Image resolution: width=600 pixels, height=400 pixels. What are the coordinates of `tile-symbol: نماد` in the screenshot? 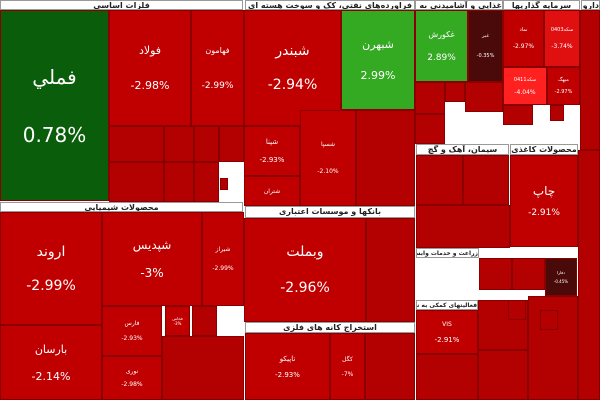 It's located at (523, 30).